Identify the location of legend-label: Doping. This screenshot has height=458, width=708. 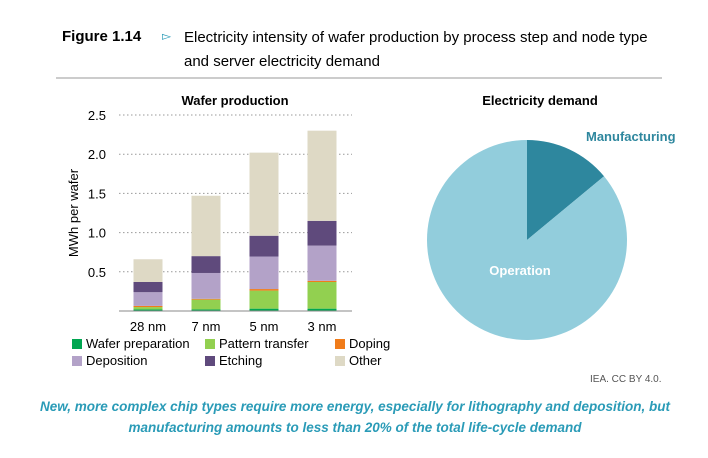
(370, 343).